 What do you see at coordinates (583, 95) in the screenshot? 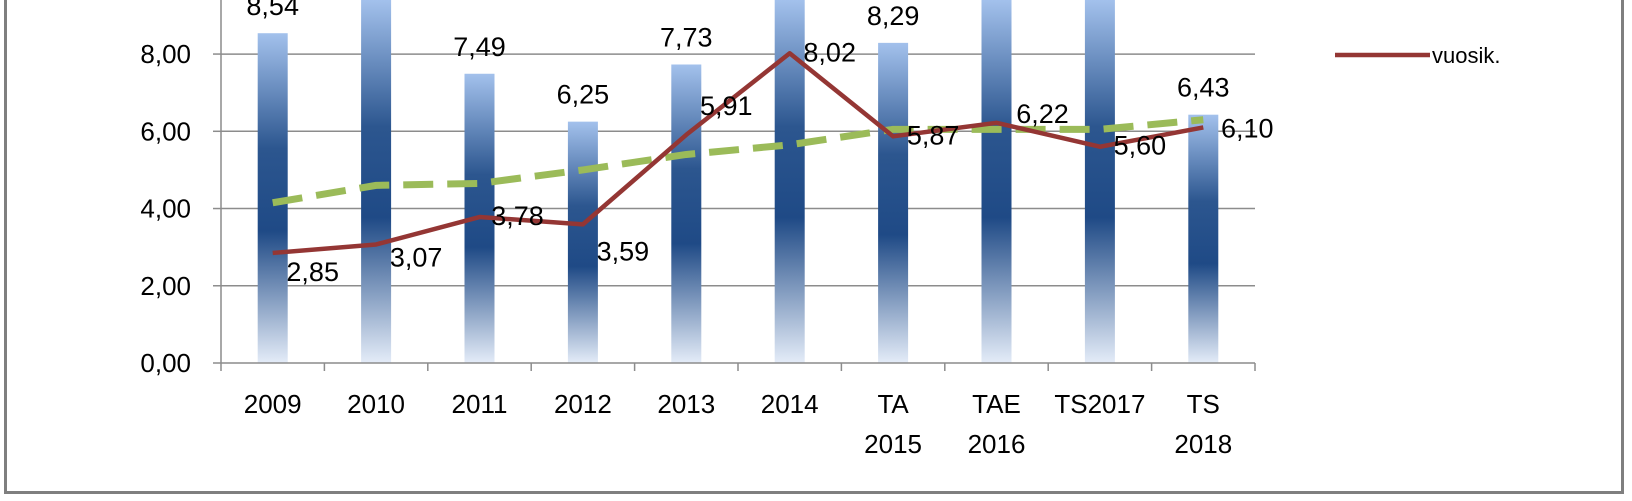
I see `bar-data-label: 6,25` at bounding box center [583, 95].